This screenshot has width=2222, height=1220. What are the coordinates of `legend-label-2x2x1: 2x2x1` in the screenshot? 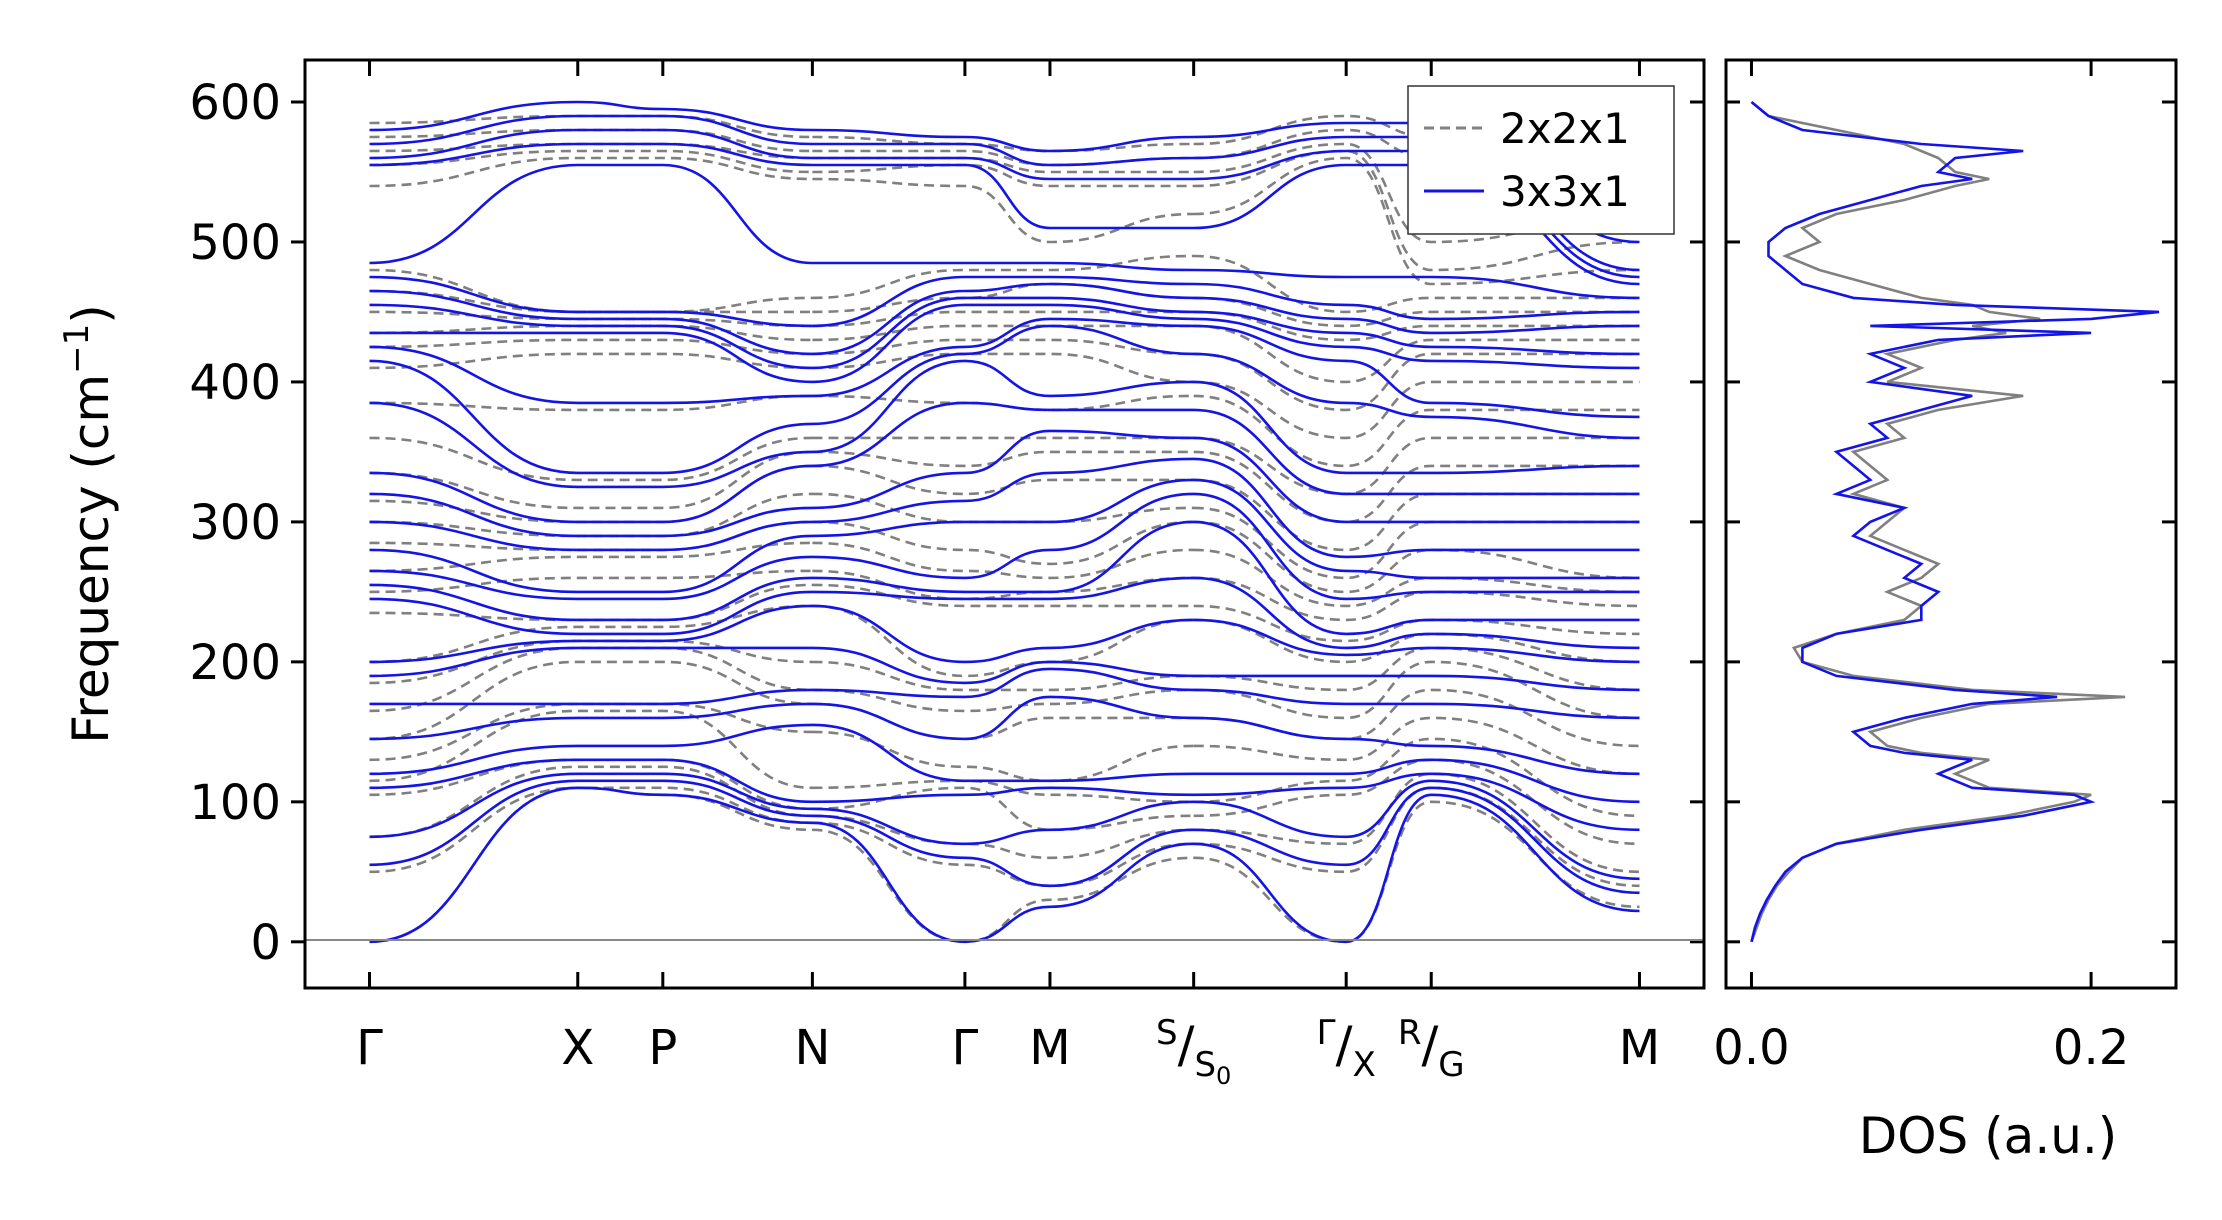 It's located at (1565, 128).